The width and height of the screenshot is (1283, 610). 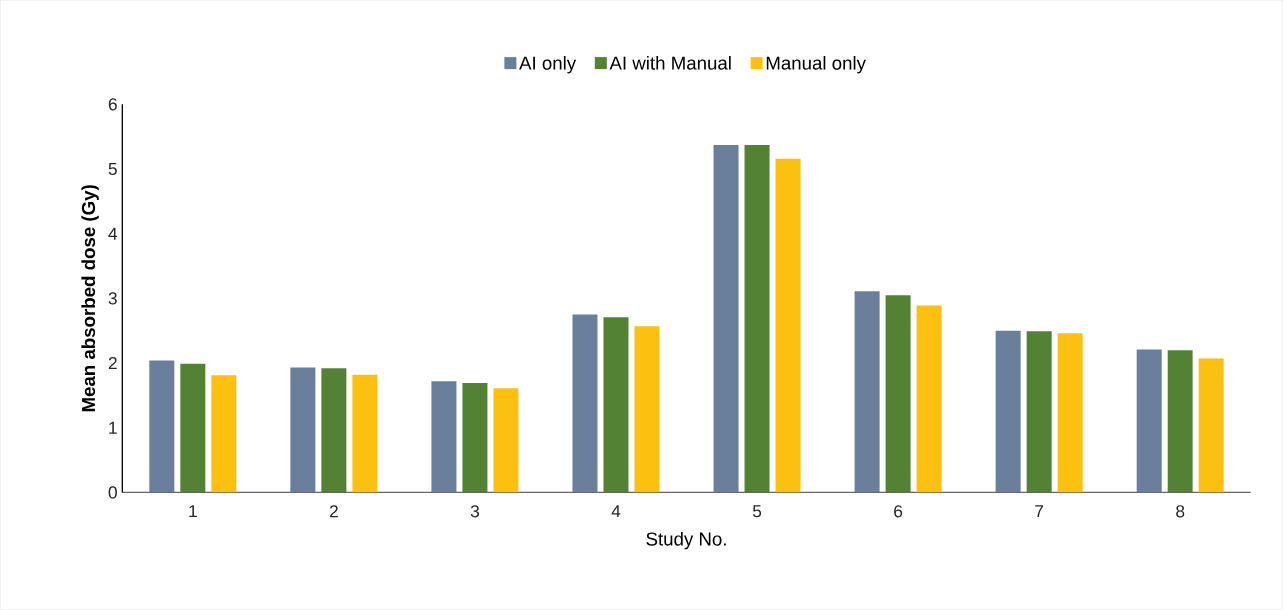 What do you see at coordinates (475, 511) in the screenshot?
I see `x-tick-label: 3` at bounding box center [475, 511].